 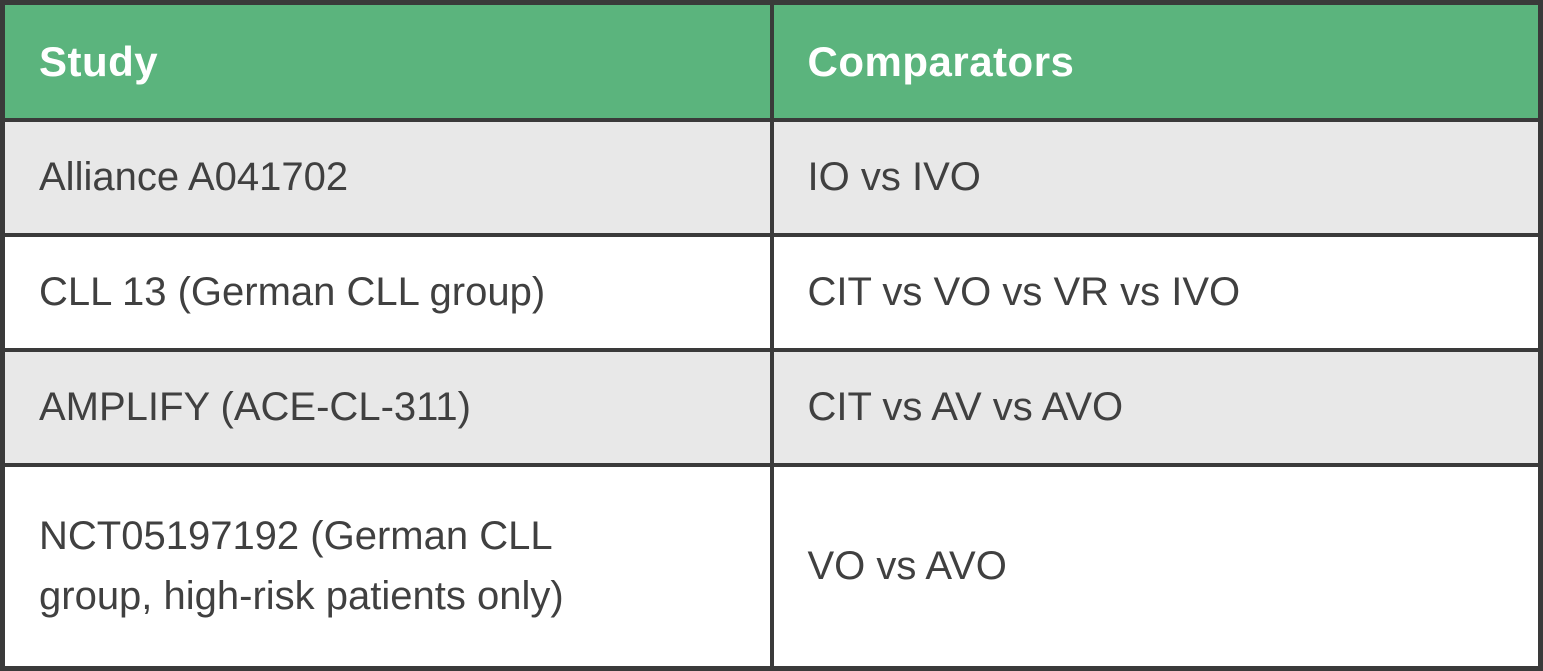 I want to click on study-cell: AMPLIFY (ACE-CL-311), so click(x=387, y=407).